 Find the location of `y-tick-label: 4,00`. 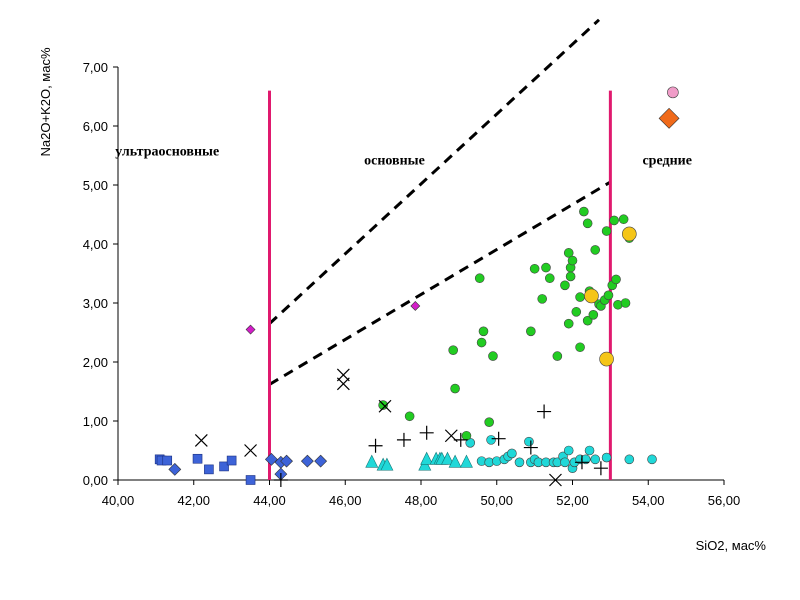

y-tick-label: 4,00 is located at coordinates (95, 244).